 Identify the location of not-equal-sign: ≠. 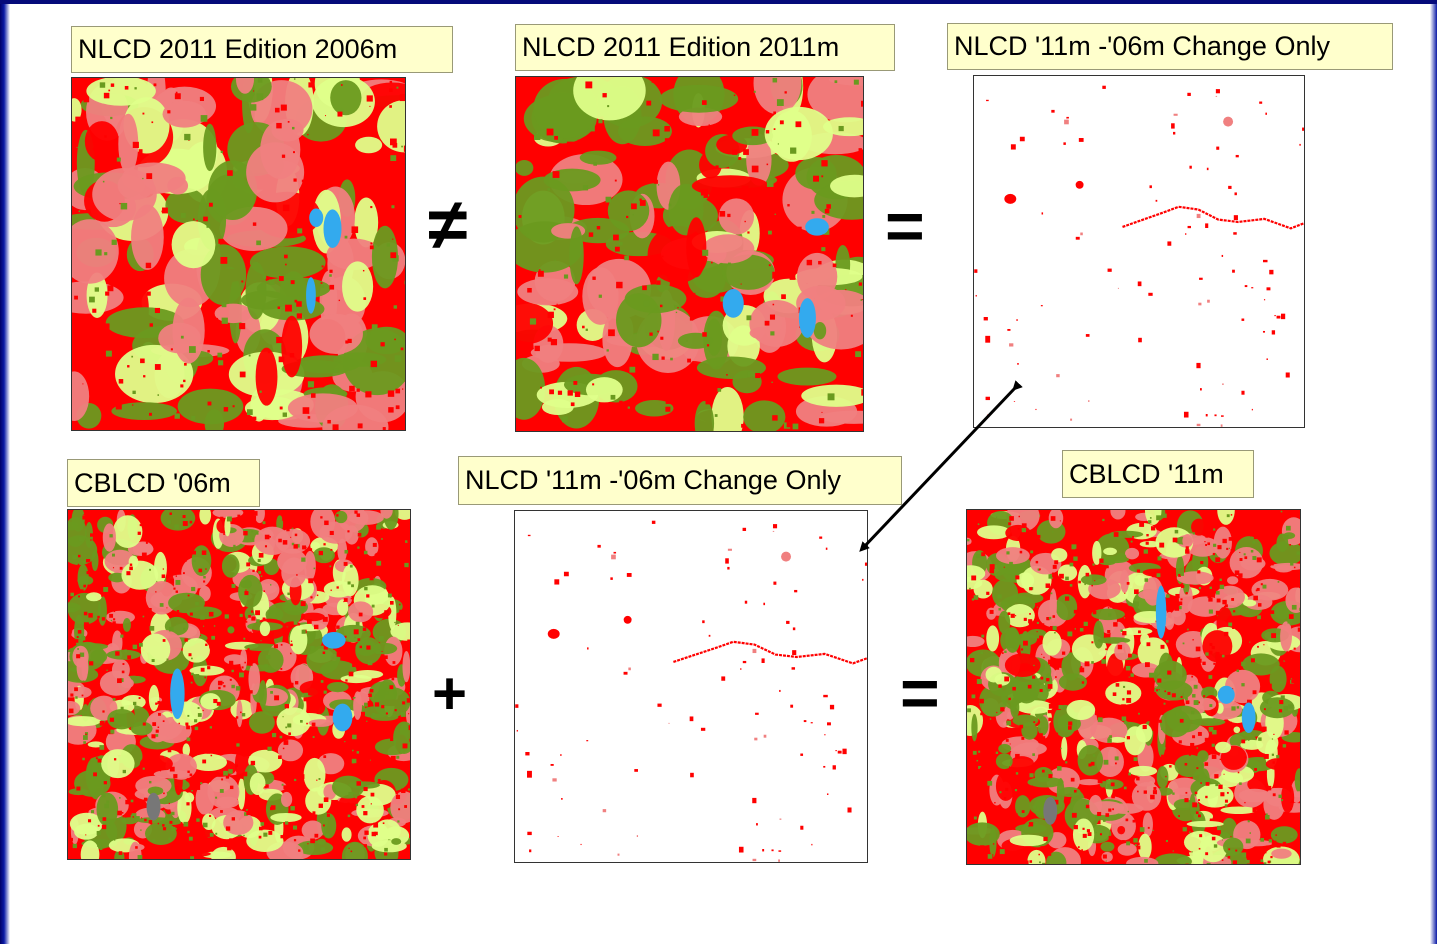
(448, 225).